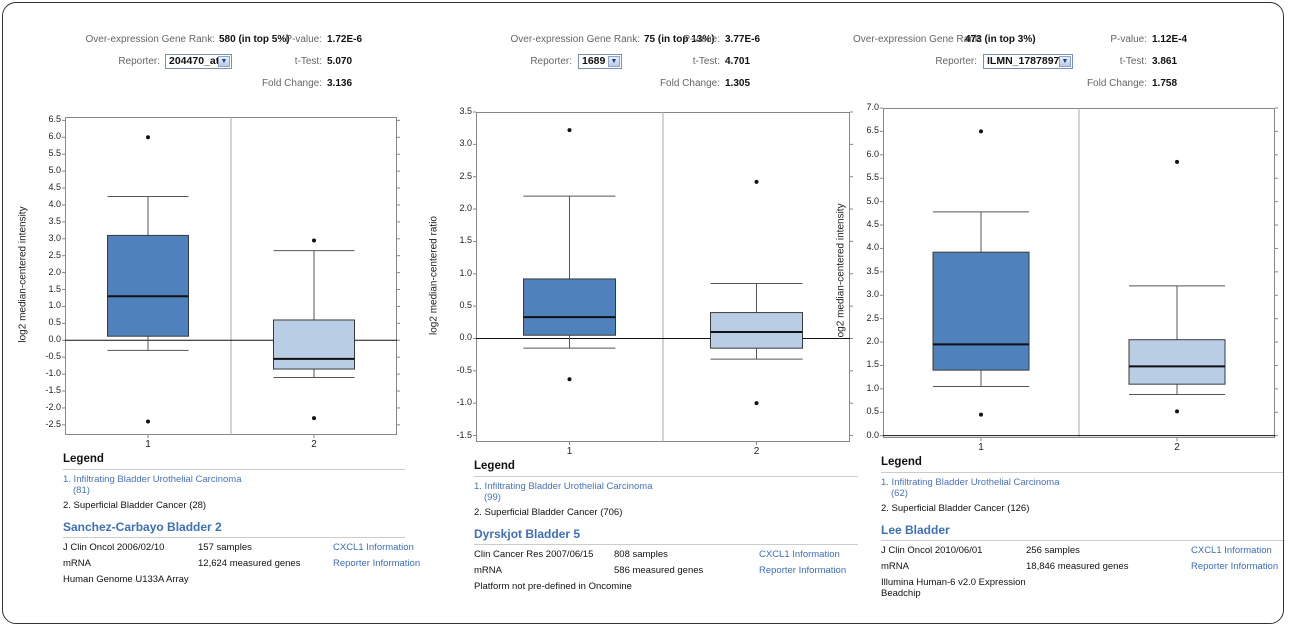 The height and width of the screenshot is (624, 1290). I want to click on dataset-row2-col2: 12,624 measured genes, so click(249, 563).